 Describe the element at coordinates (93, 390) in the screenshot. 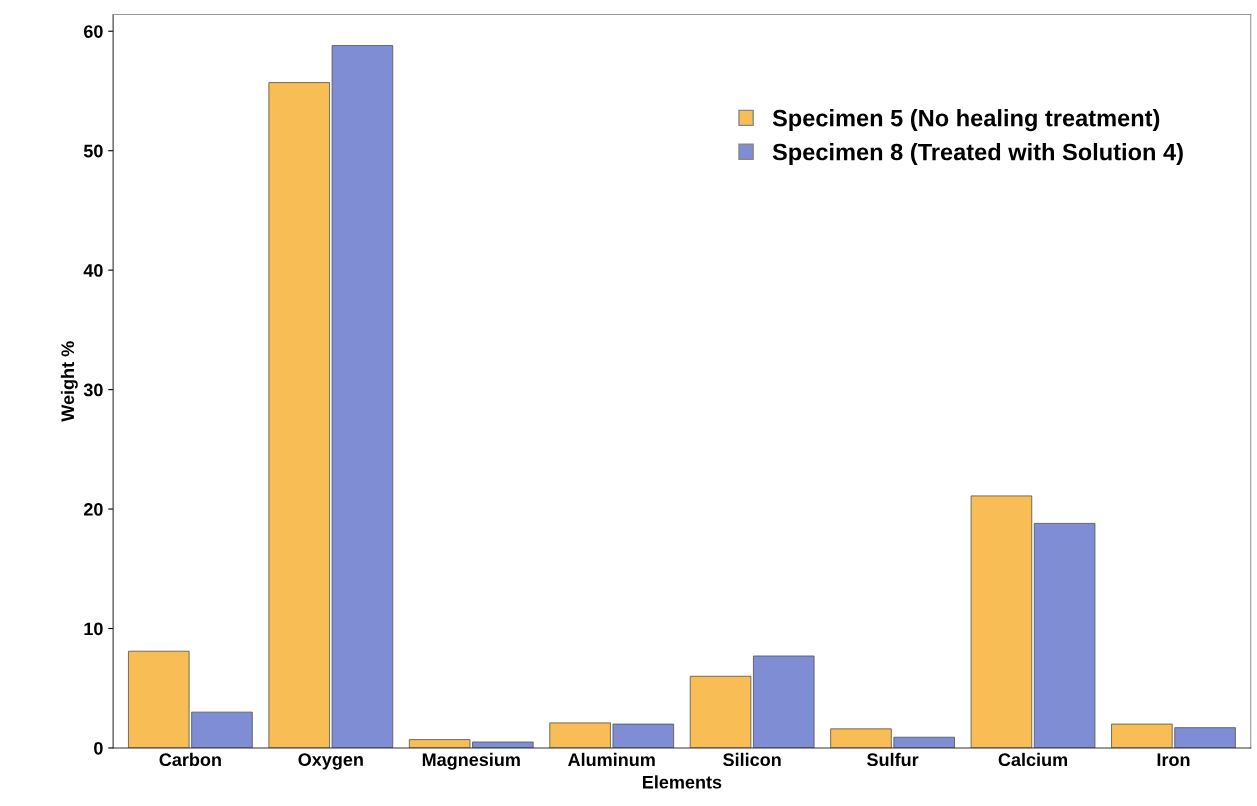

I see `y-tick-label: 30` at that location.